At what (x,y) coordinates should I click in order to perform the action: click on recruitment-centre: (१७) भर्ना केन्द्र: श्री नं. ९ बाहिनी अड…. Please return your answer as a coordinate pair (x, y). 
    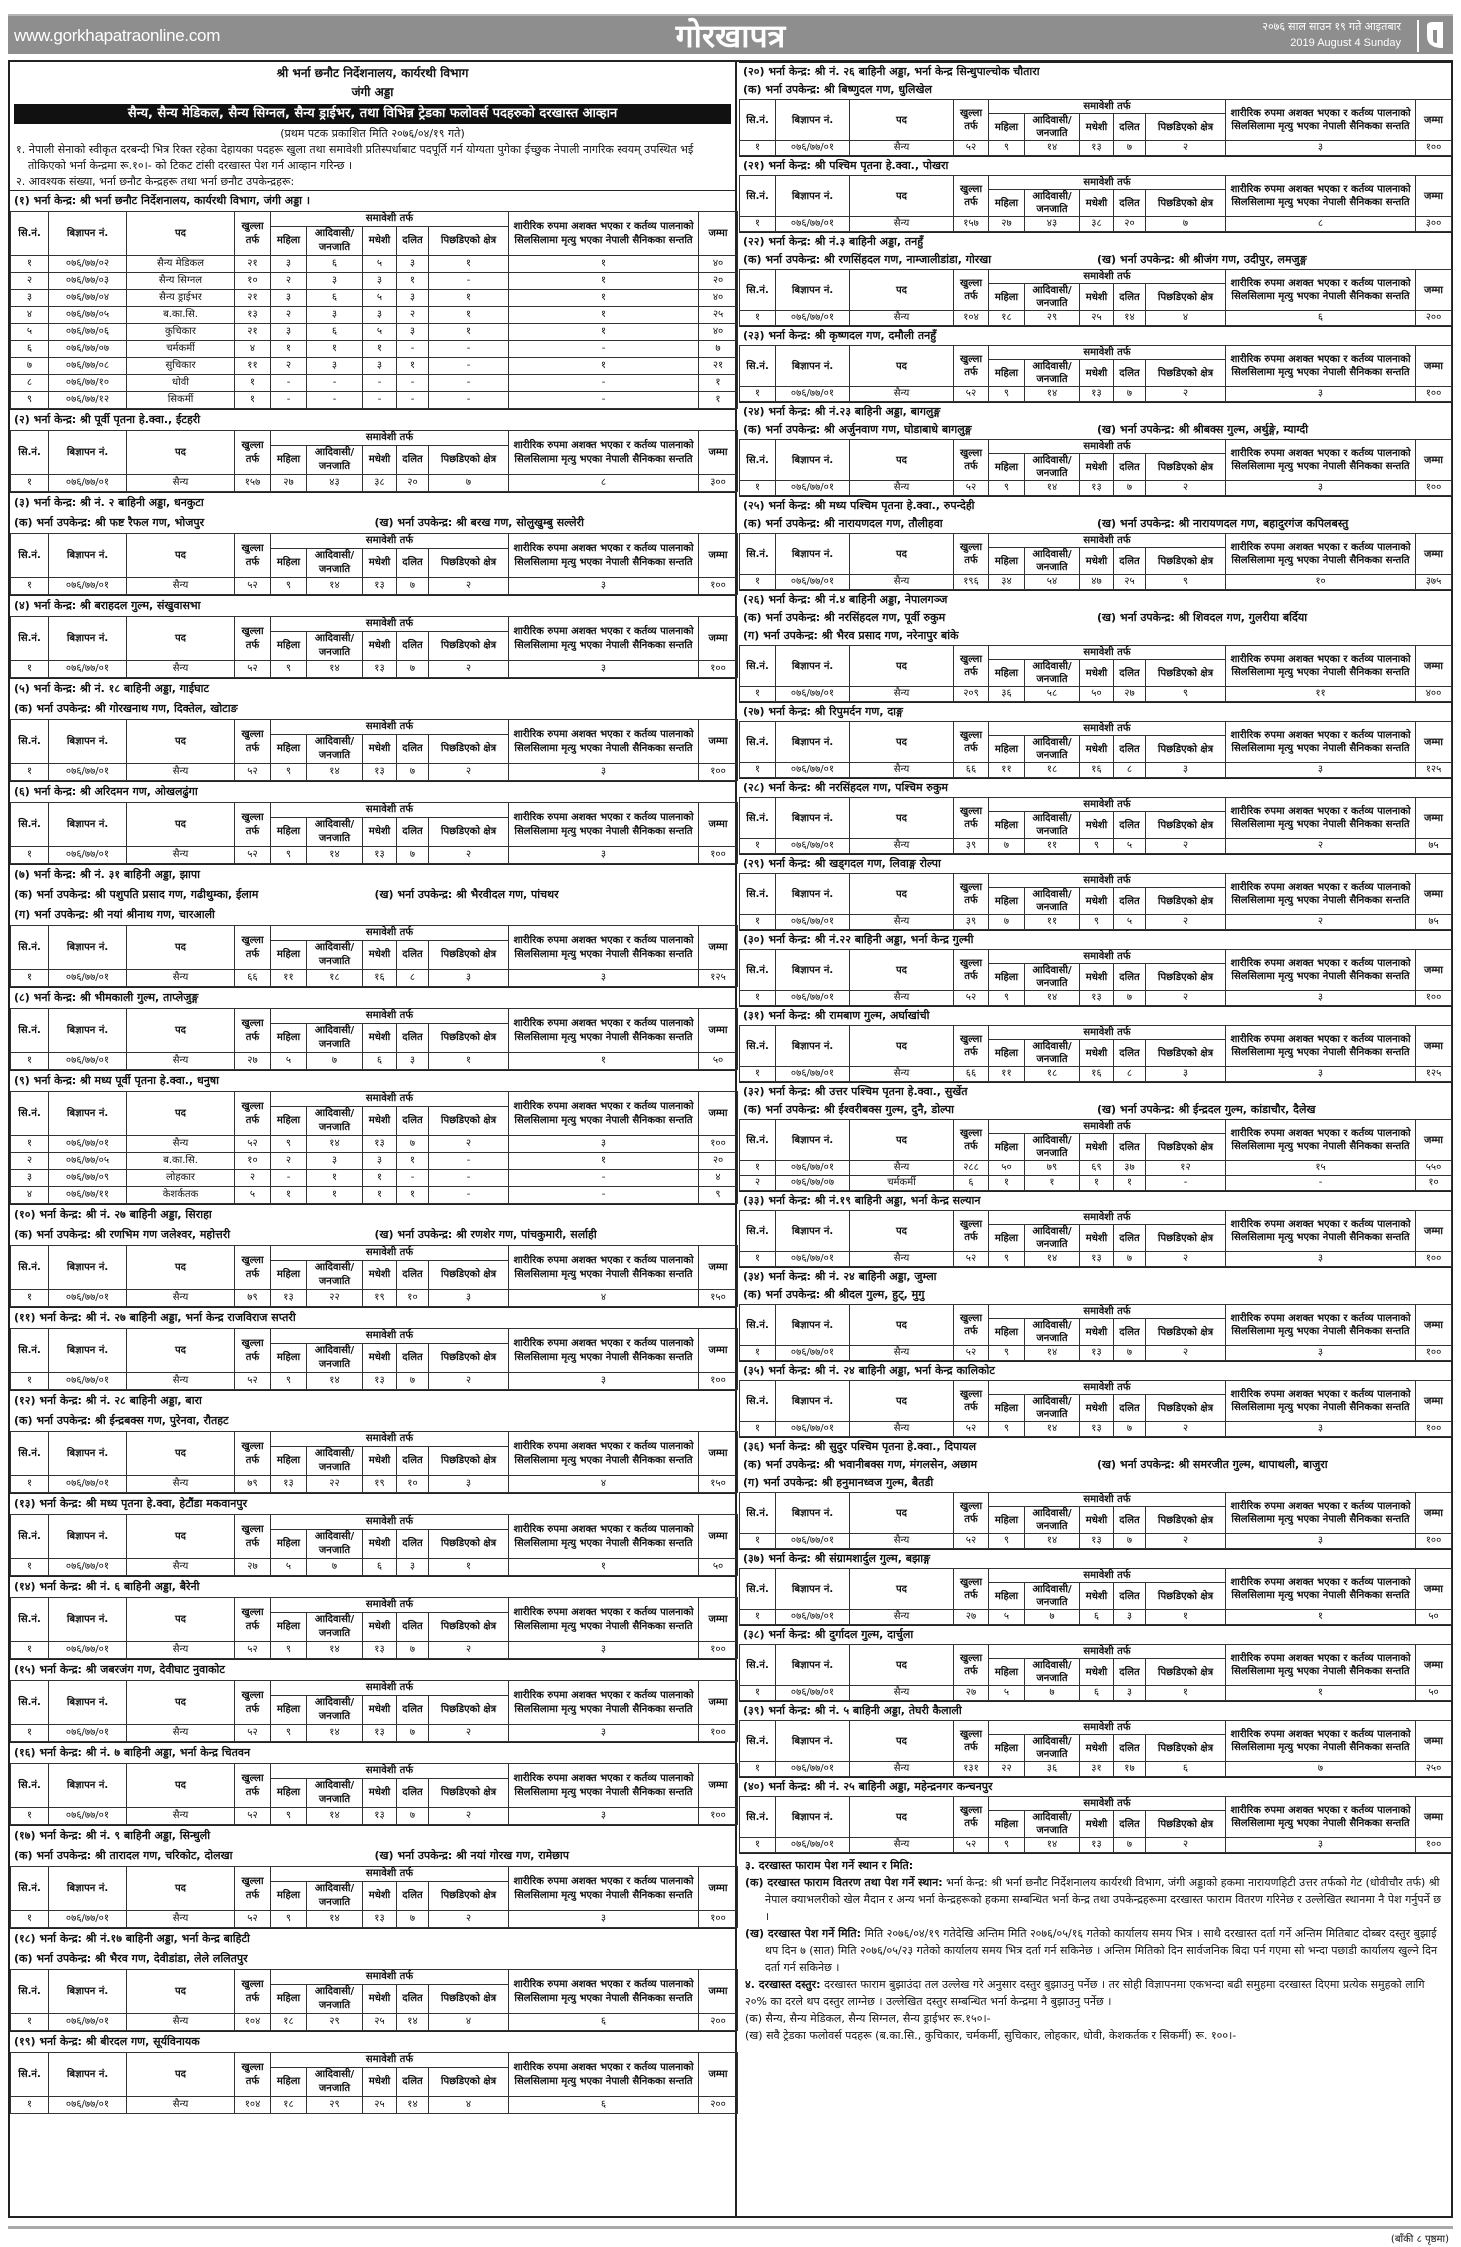
    Looking at the image, I should click on (112, 1835).